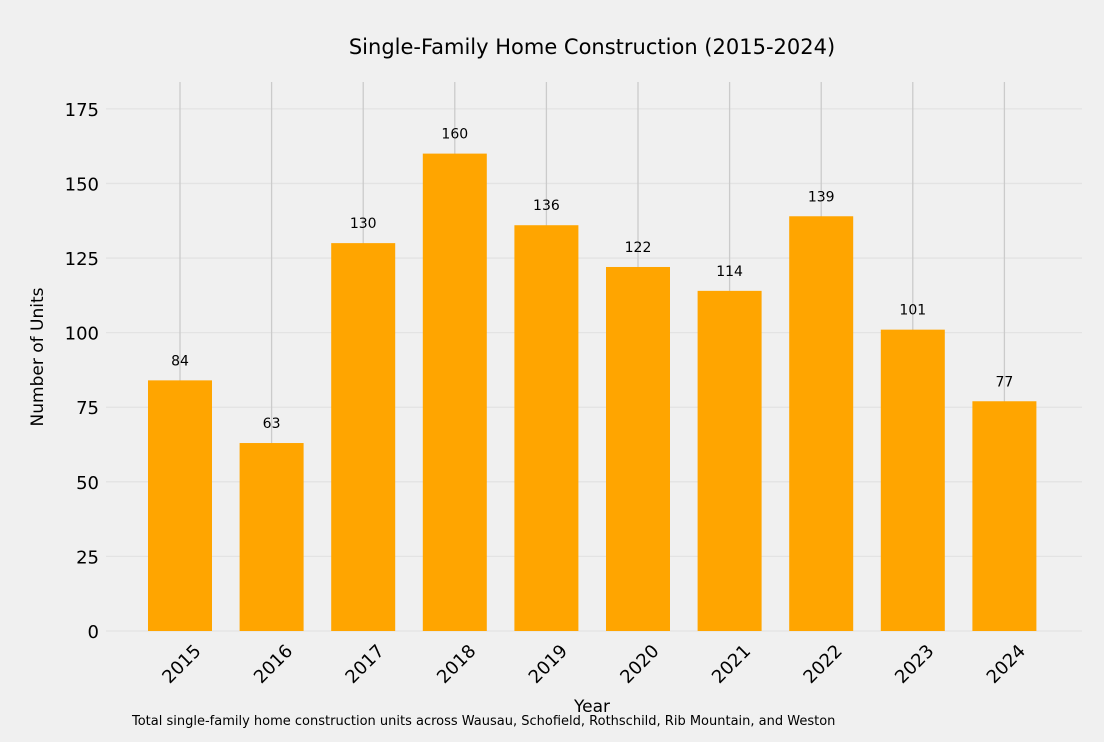 The width and height of the screenshot is (1104, 742). I want to click on bar-2023, so click(912, 480).